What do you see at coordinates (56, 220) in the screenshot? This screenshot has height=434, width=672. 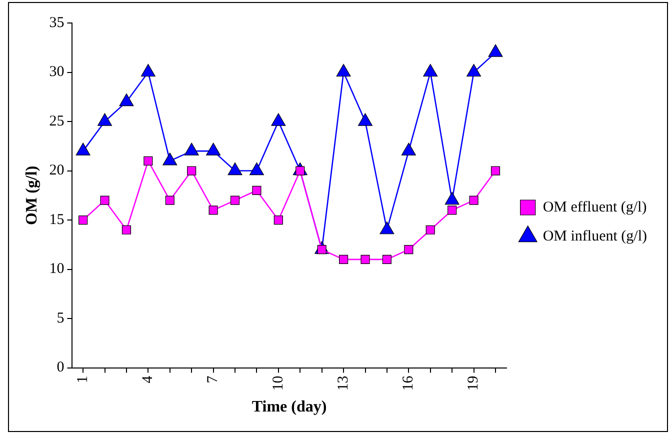 I see `y-tick-label: 15` at bounding box center [56, 220].